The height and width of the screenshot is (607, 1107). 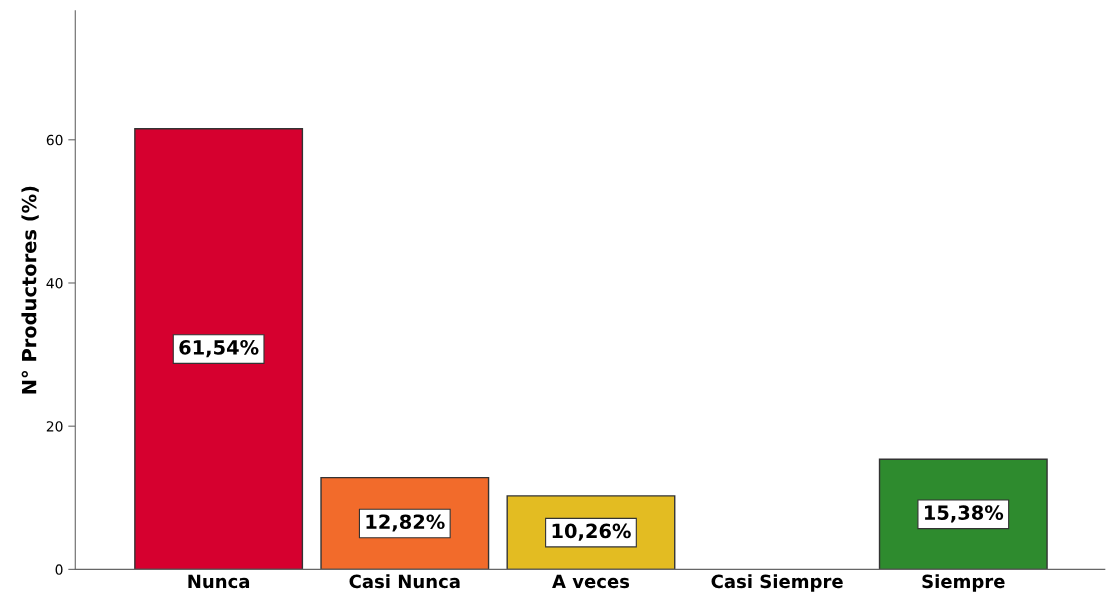 What do you see at coordinates (59, 569) in the screenshot?
I see `y-tick-label: 0` at bounding box center [59, 569].